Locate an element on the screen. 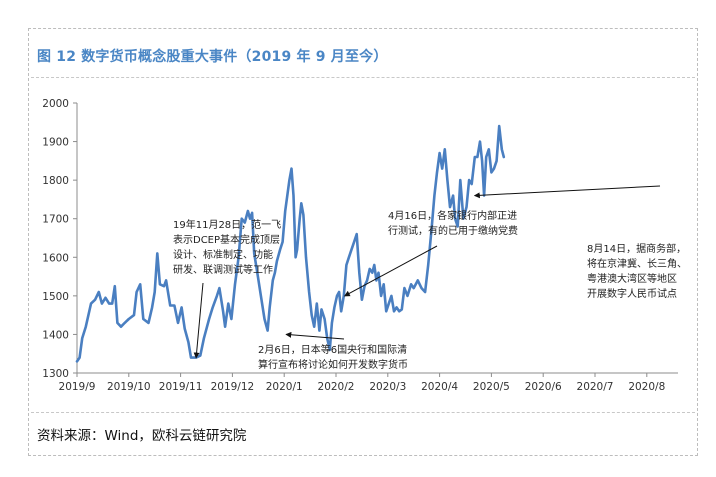 The width and height of the screenshot is (716, 477). annotation-text-line: 算行宣布将讨论如何开发数字货币 is located at coordinates (333, 364).